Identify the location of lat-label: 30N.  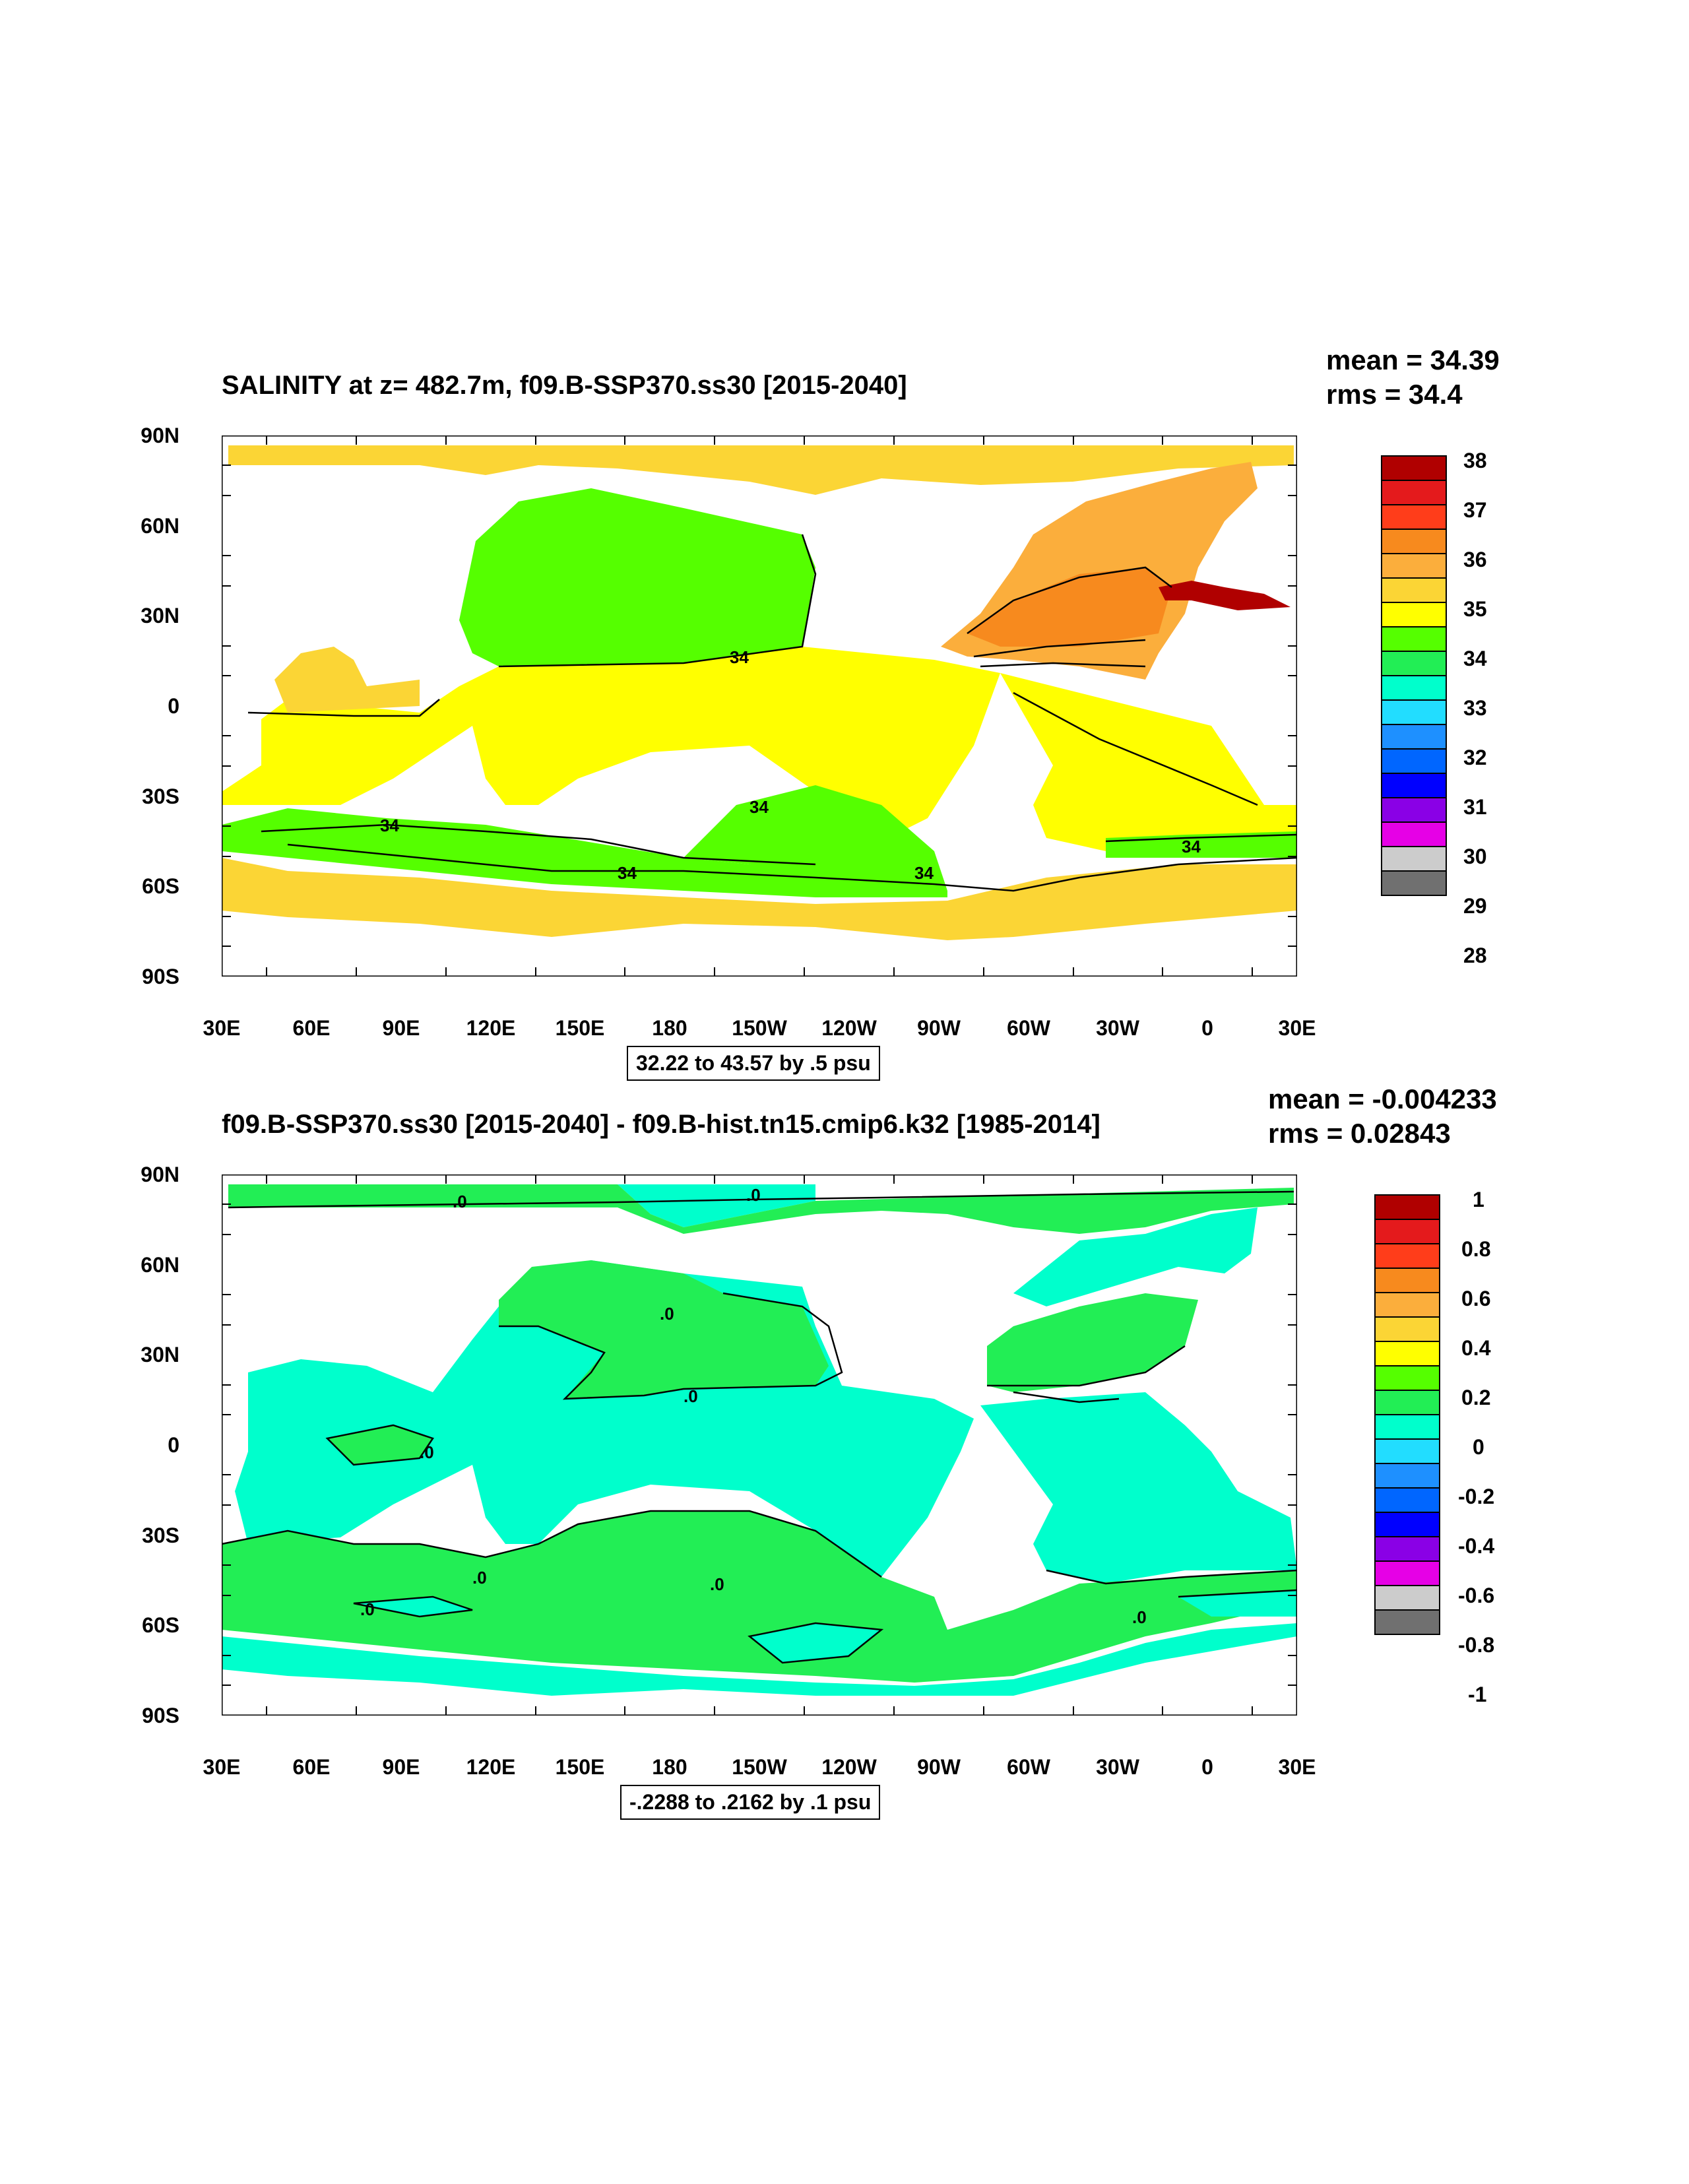
(160, 615).